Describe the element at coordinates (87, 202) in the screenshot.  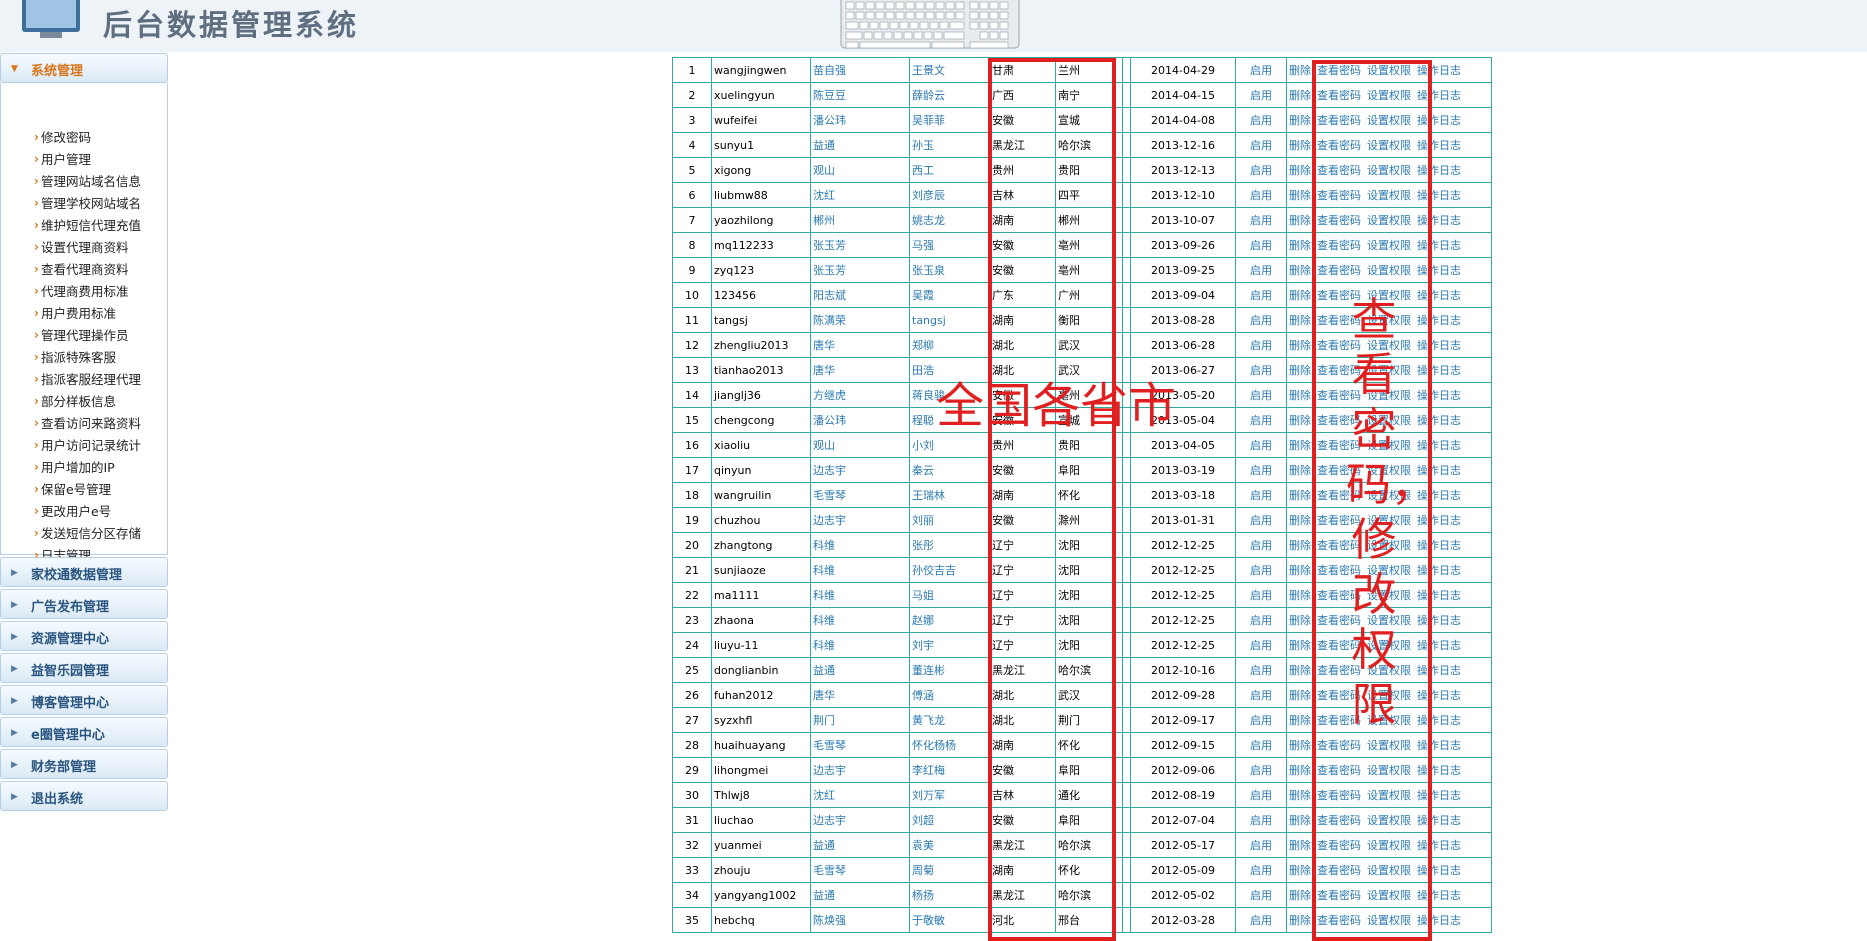
I see `sidebar-item: 管理学校网站域名` at that location.